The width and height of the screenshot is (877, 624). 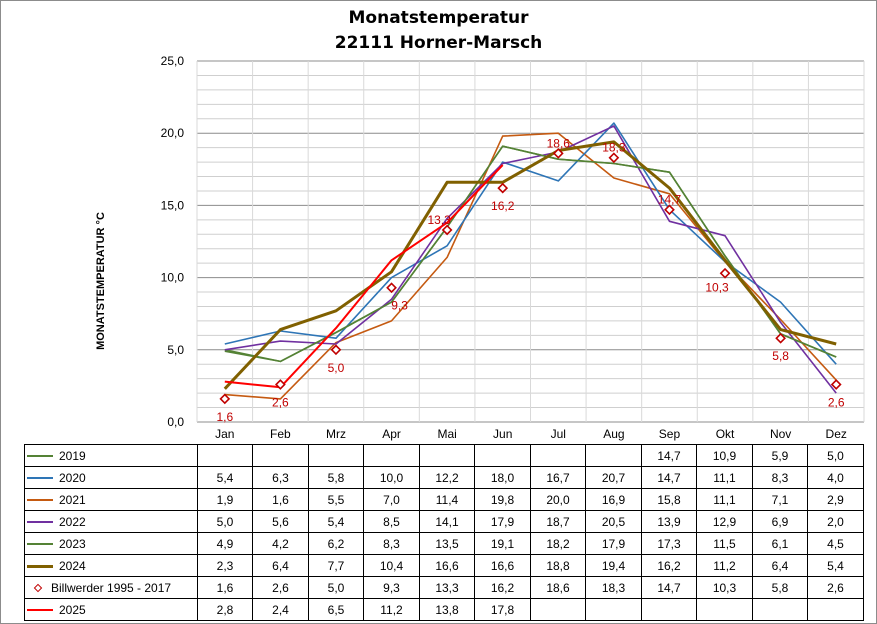 What do you see at coordinates (724, 455) in the screenshot?
I see `table-cell: 10,9` at bounding box center [724, 455].